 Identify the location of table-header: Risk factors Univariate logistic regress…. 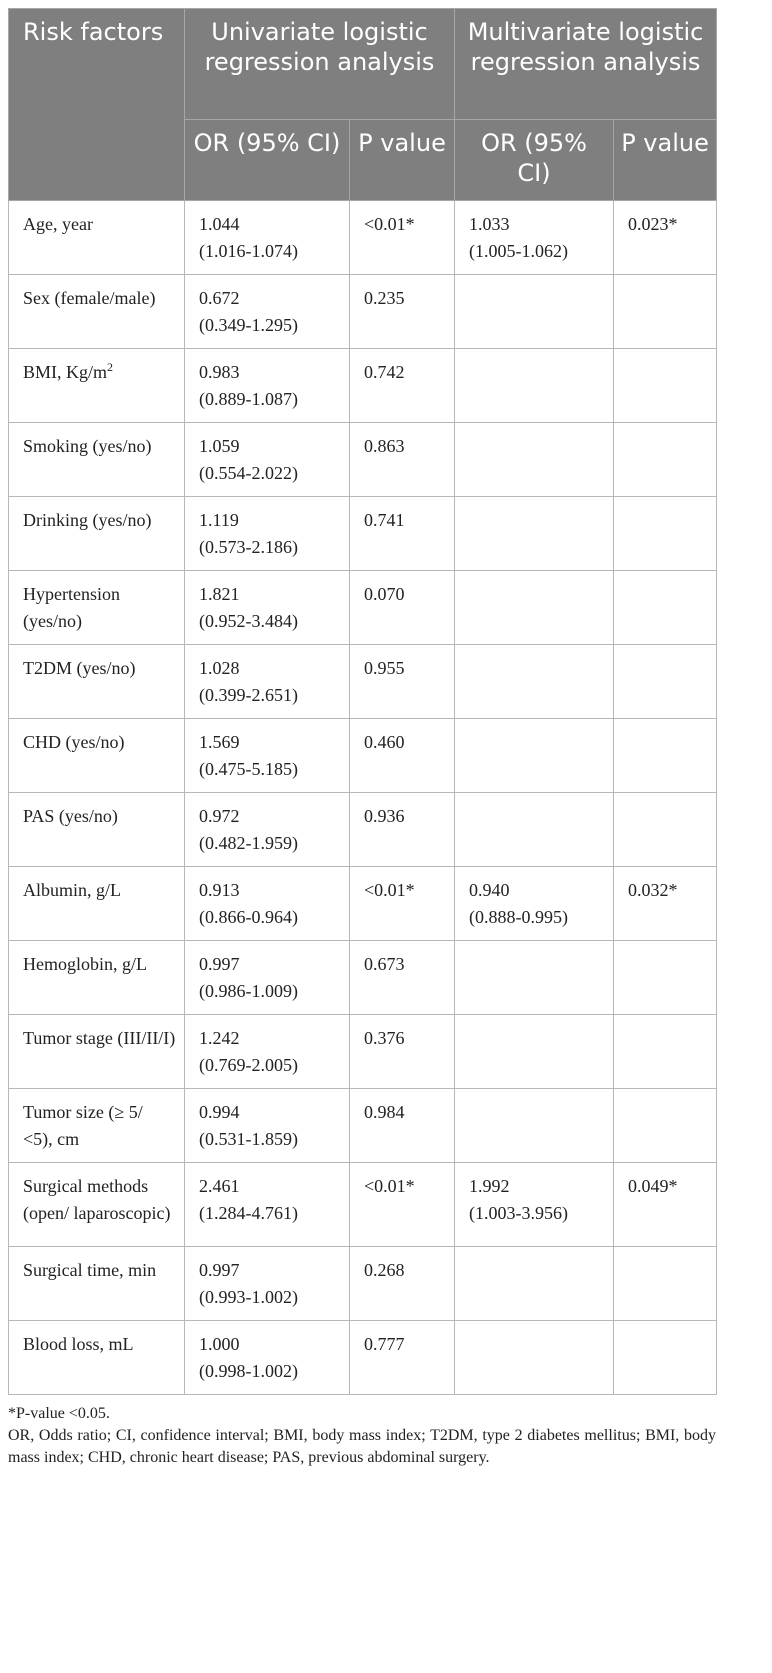
(363, 104).